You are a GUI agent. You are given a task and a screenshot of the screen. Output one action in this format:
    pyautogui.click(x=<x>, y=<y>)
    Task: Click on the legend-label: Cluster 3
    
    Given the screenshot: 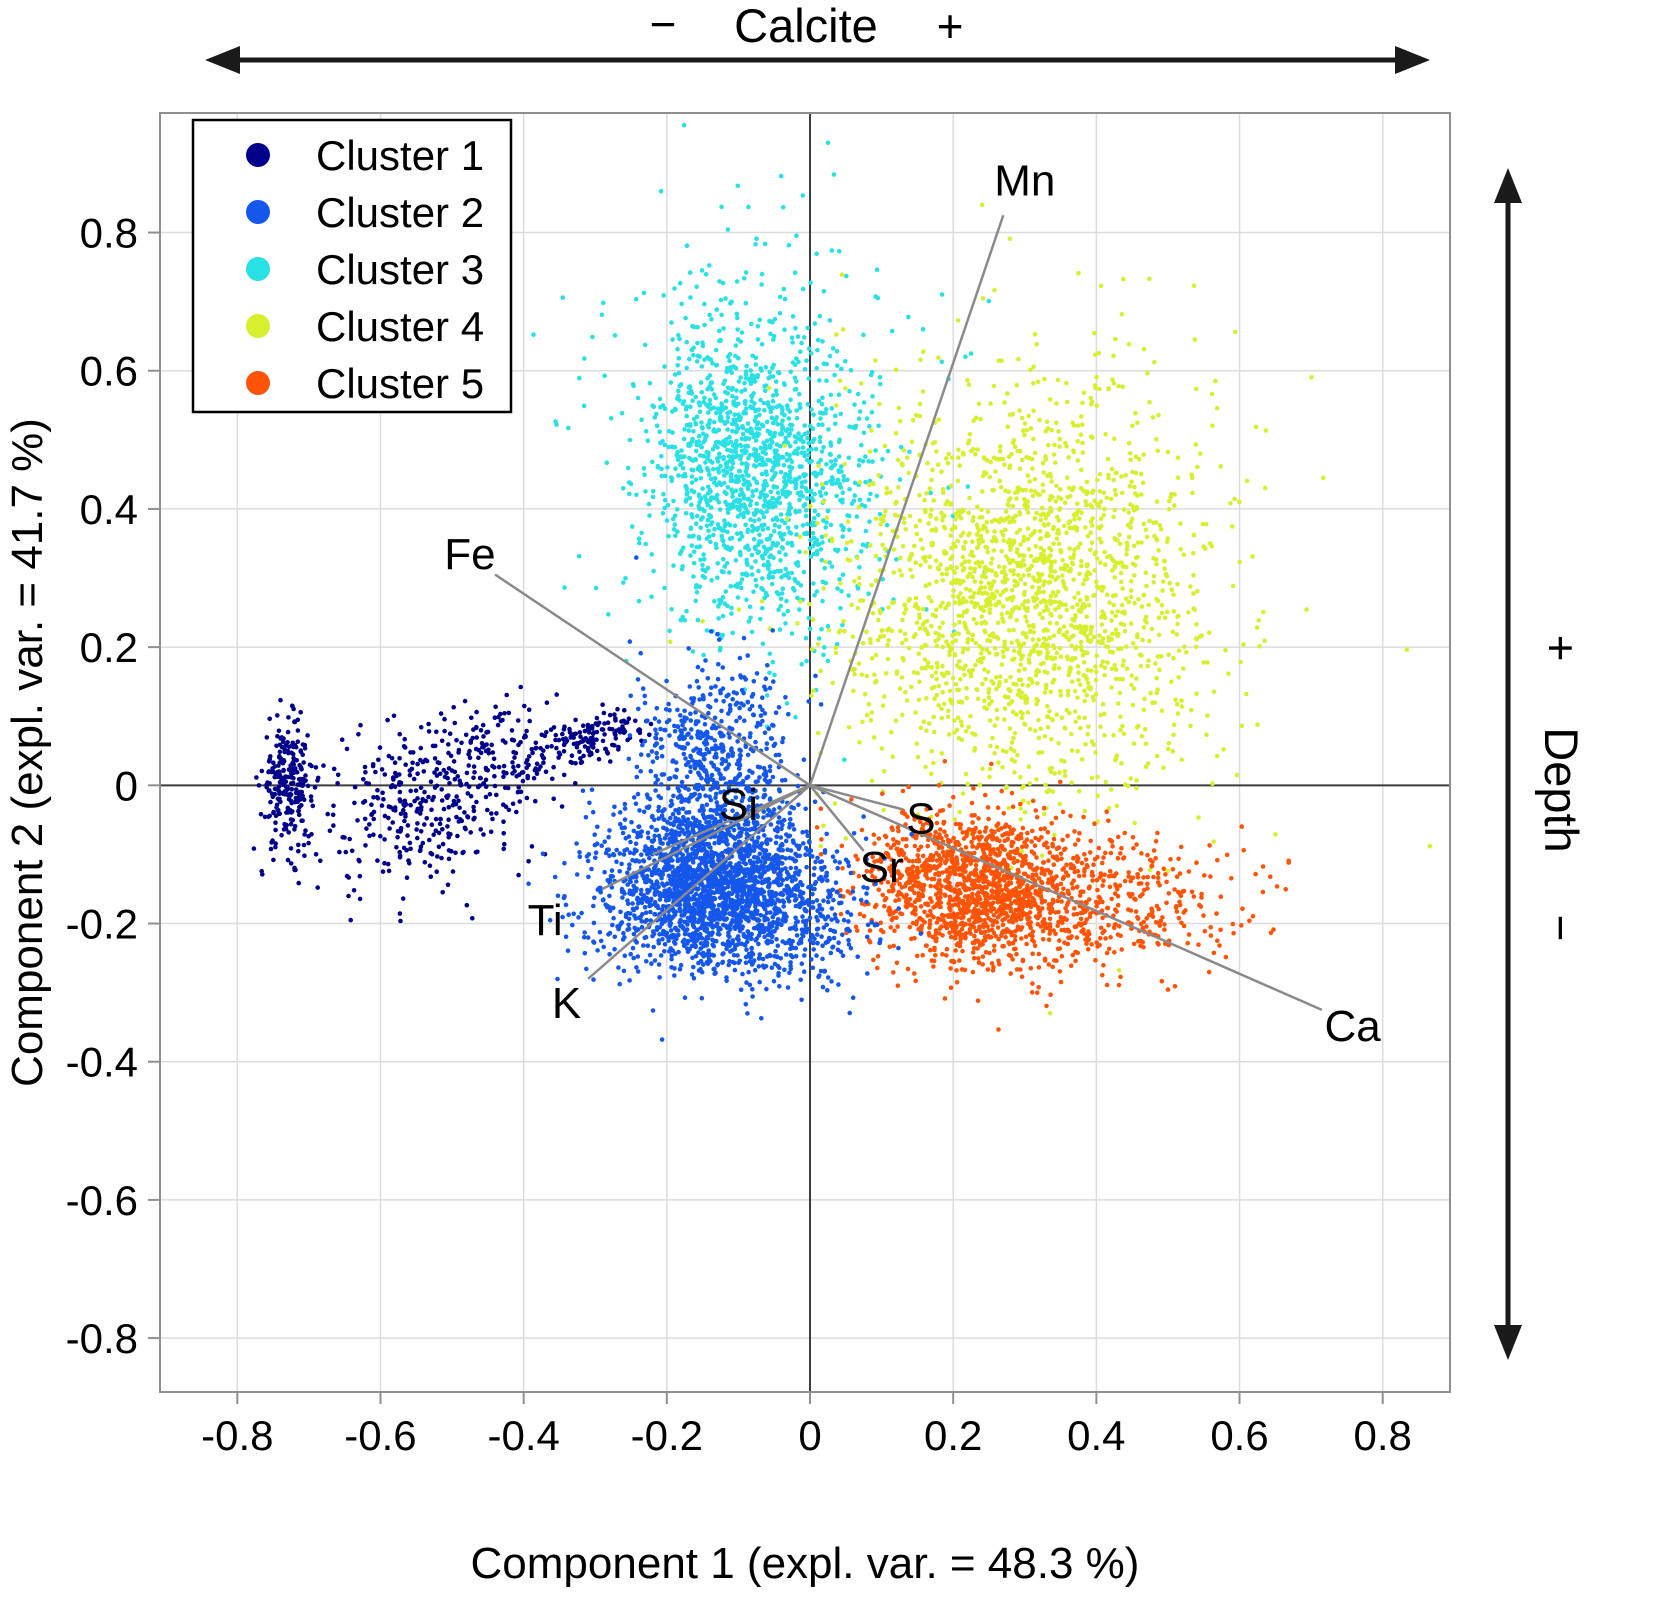 What is the action you would take?
    pyautogui.click(x=400, y=269)
    